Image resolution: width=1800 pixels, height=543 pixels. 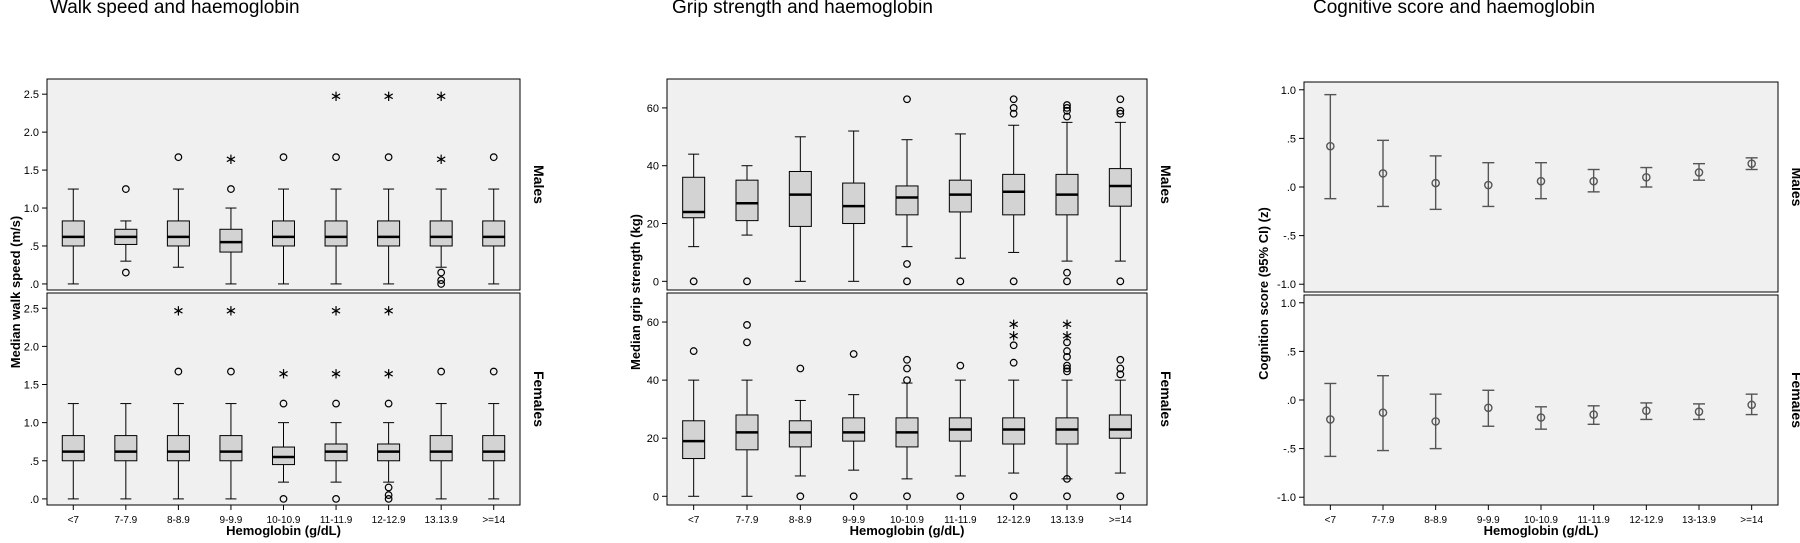 I want to click on y-tick-label: -.5, so click(x=1289, y=237).